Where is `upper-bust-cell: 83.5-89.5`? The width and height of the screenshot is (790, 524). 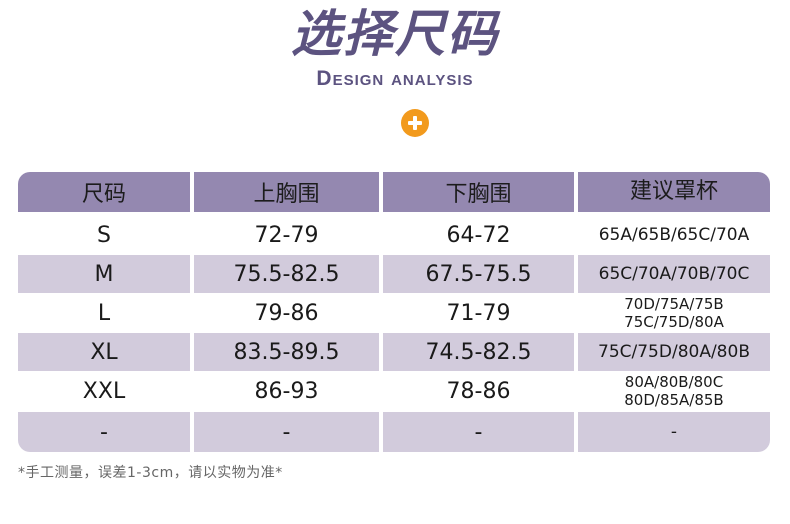
upper-bust-cell: 83.5-89.5 is located at coordinates (286, 352).